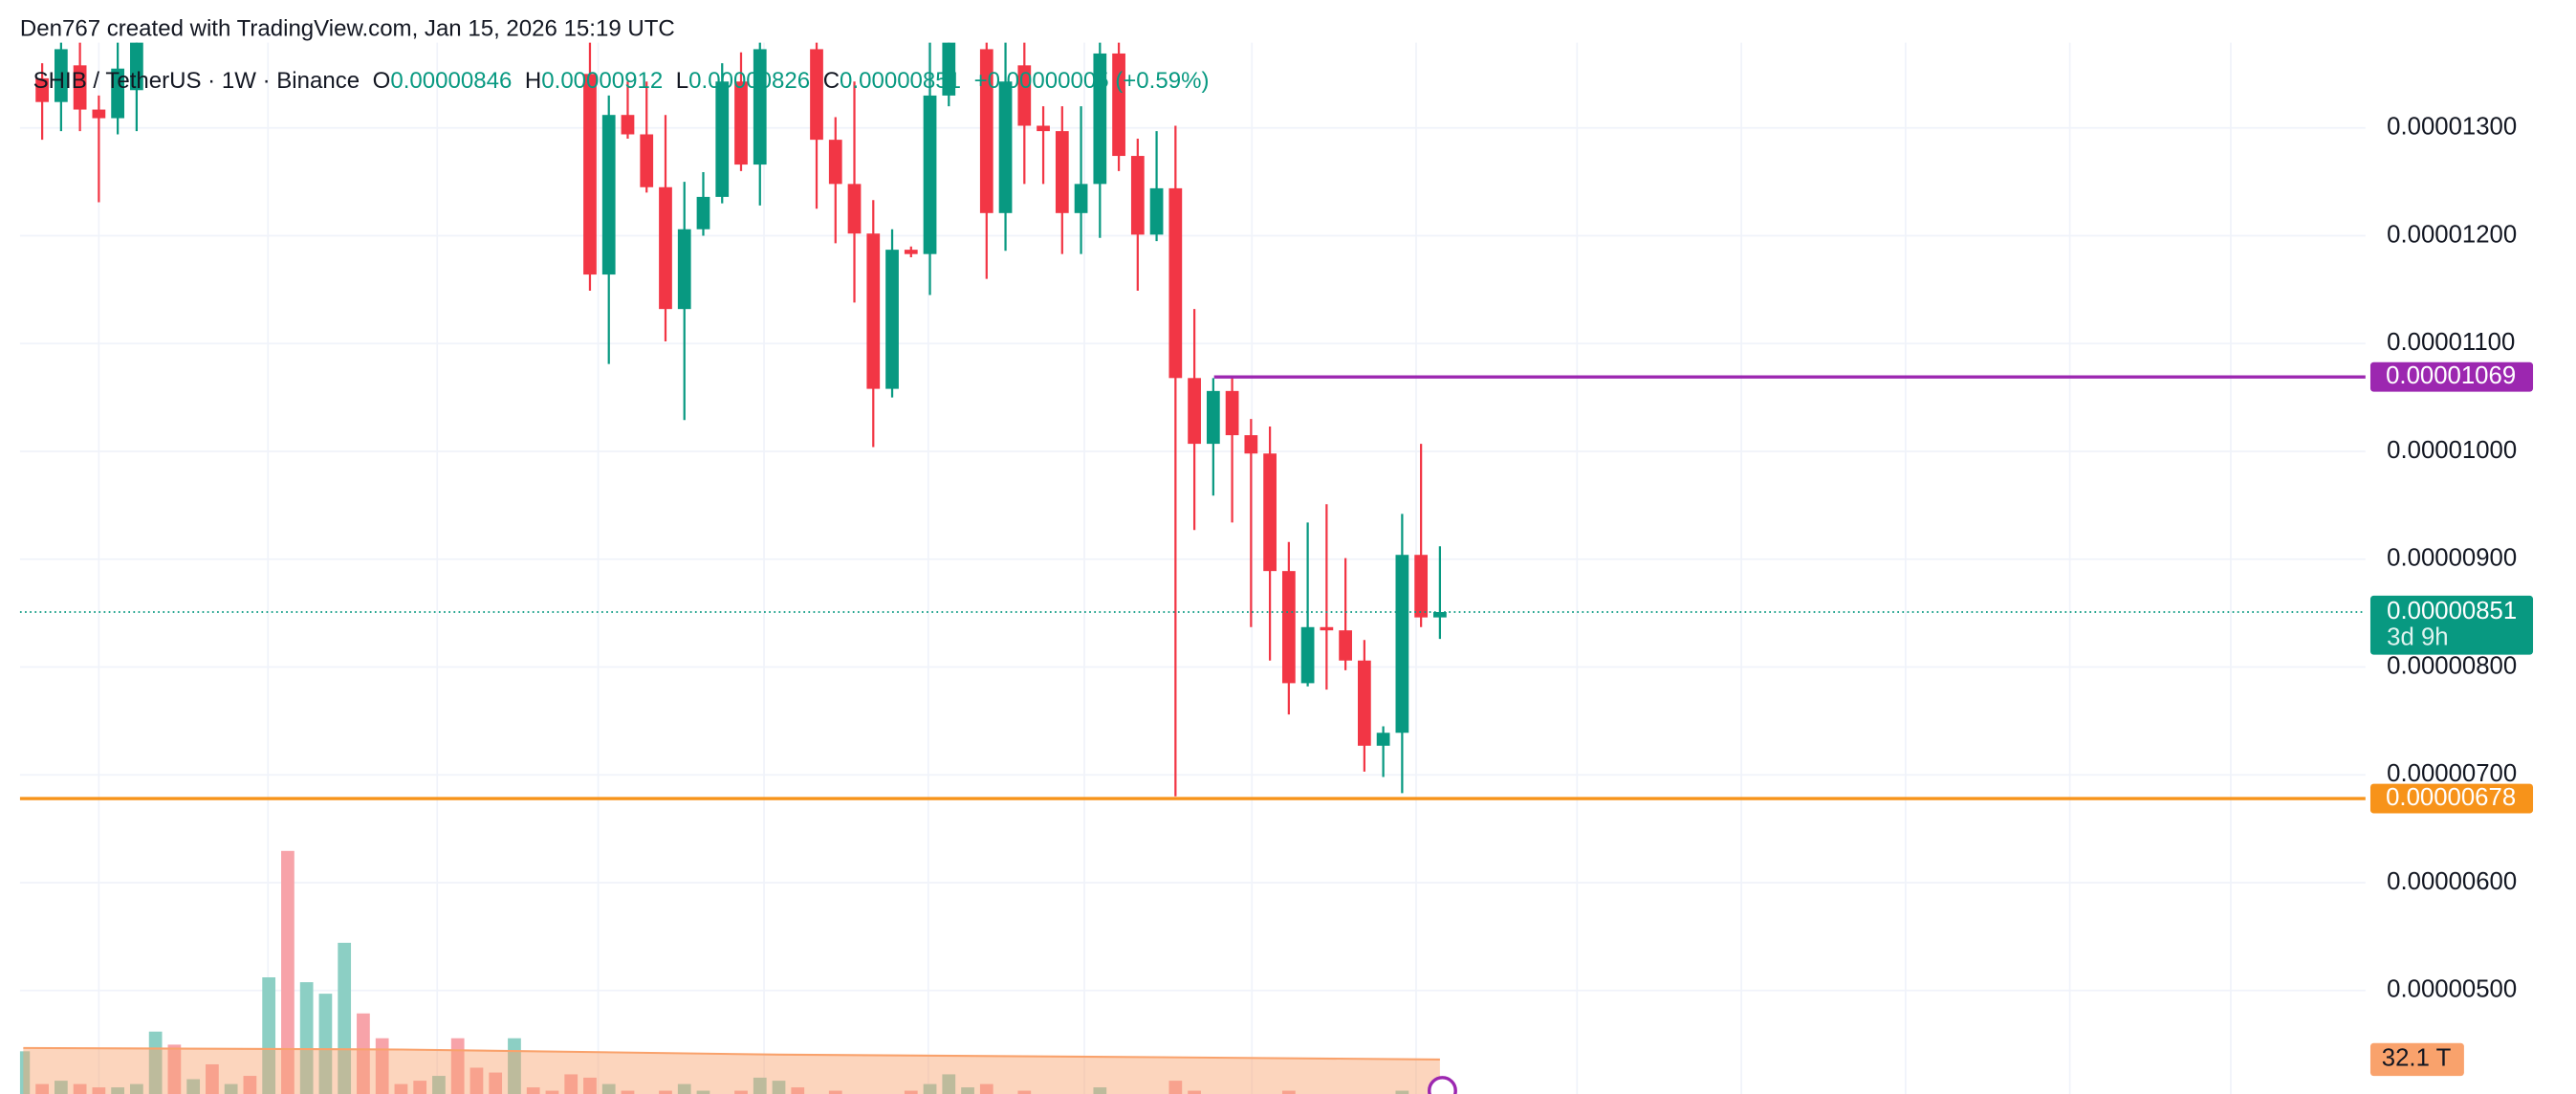 The width and height of the screenshot is (2576, 1094). I want to click on y-tick-label: 0.00001000, so click(2452, 450).